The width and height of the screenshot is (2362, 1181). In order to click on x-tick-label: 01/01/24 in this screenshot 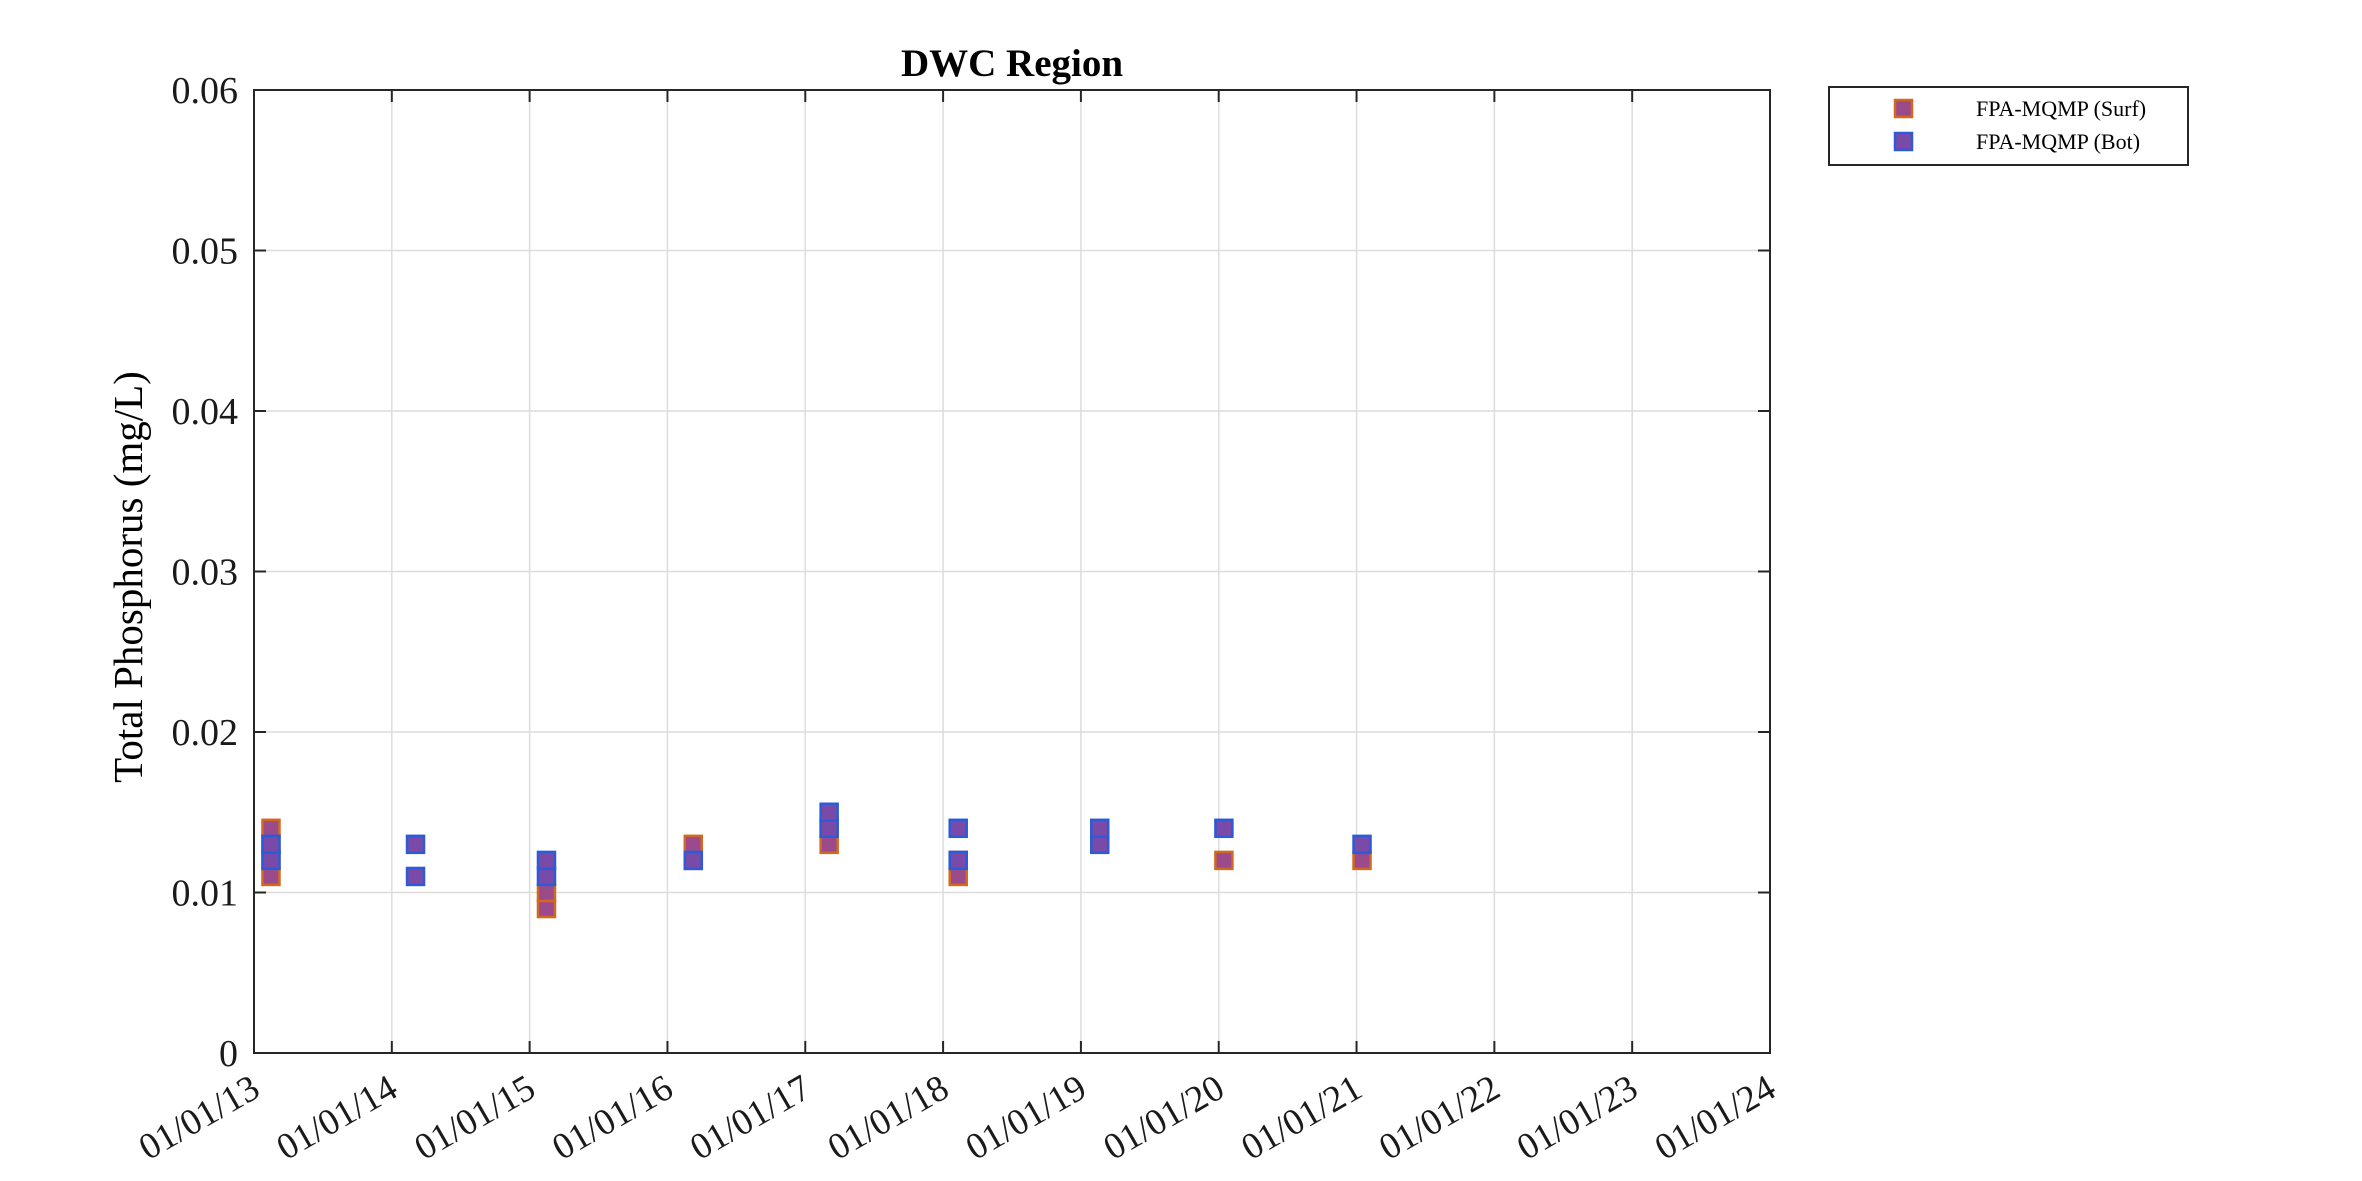, I will do `click(1715, 1117)`.